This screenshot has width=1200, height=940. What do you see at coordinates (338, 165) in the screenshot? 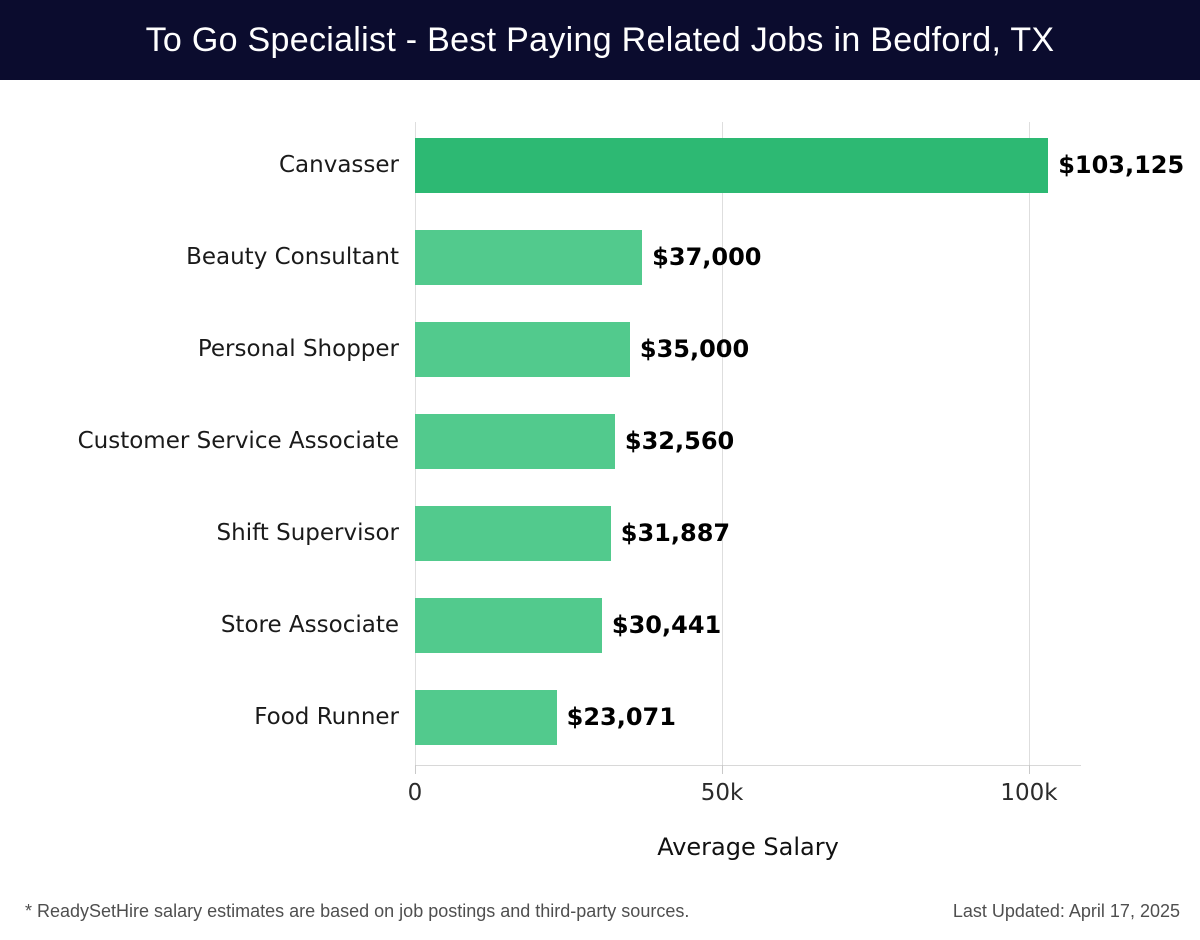
I see `category-label: Canvasser` at bounding box center [338, 165].